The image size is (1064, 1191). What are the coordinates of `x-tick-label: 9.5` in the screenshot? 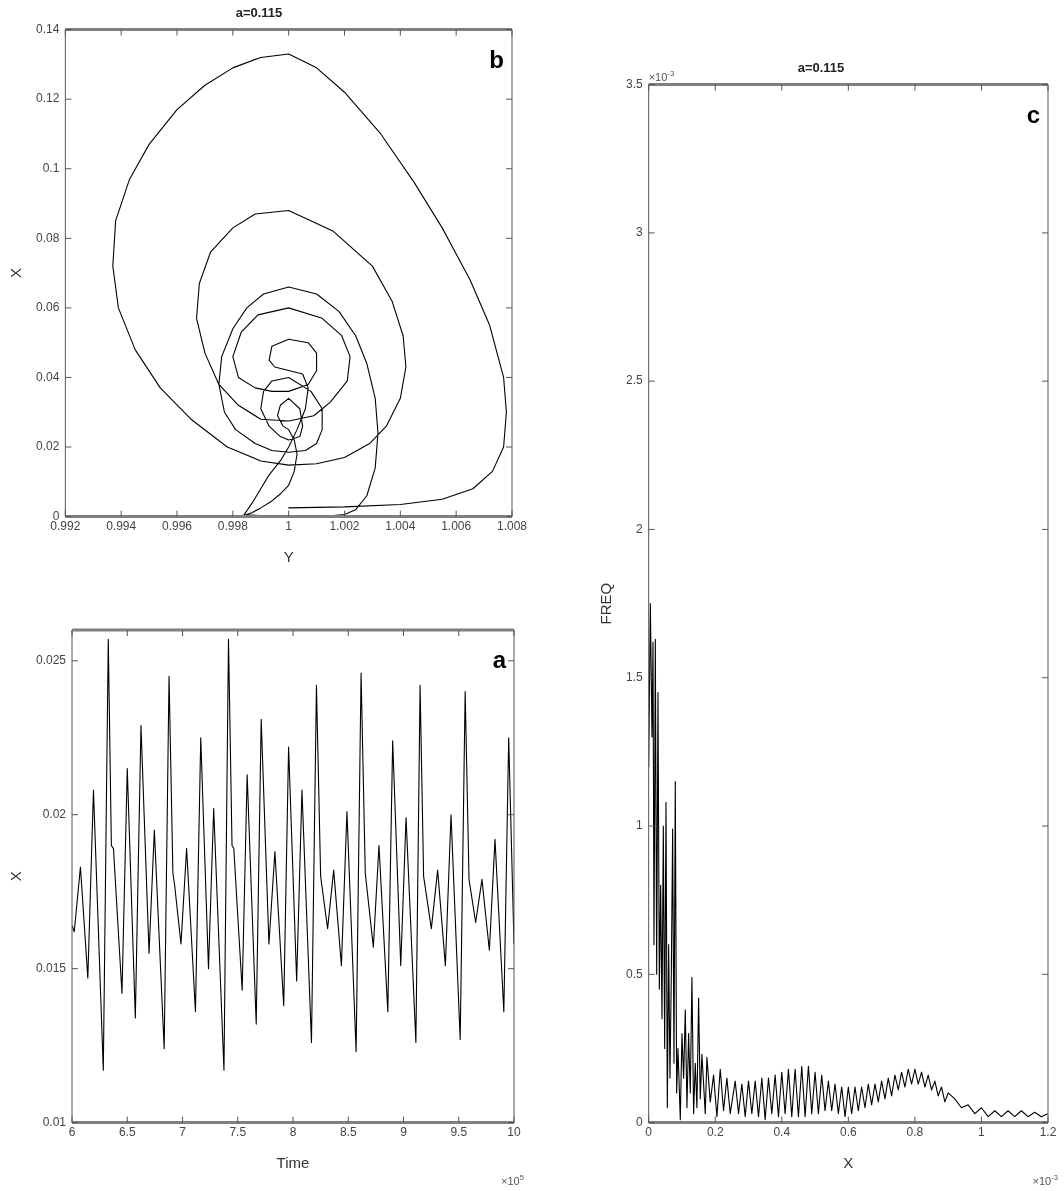 It's located at (459, 1132).